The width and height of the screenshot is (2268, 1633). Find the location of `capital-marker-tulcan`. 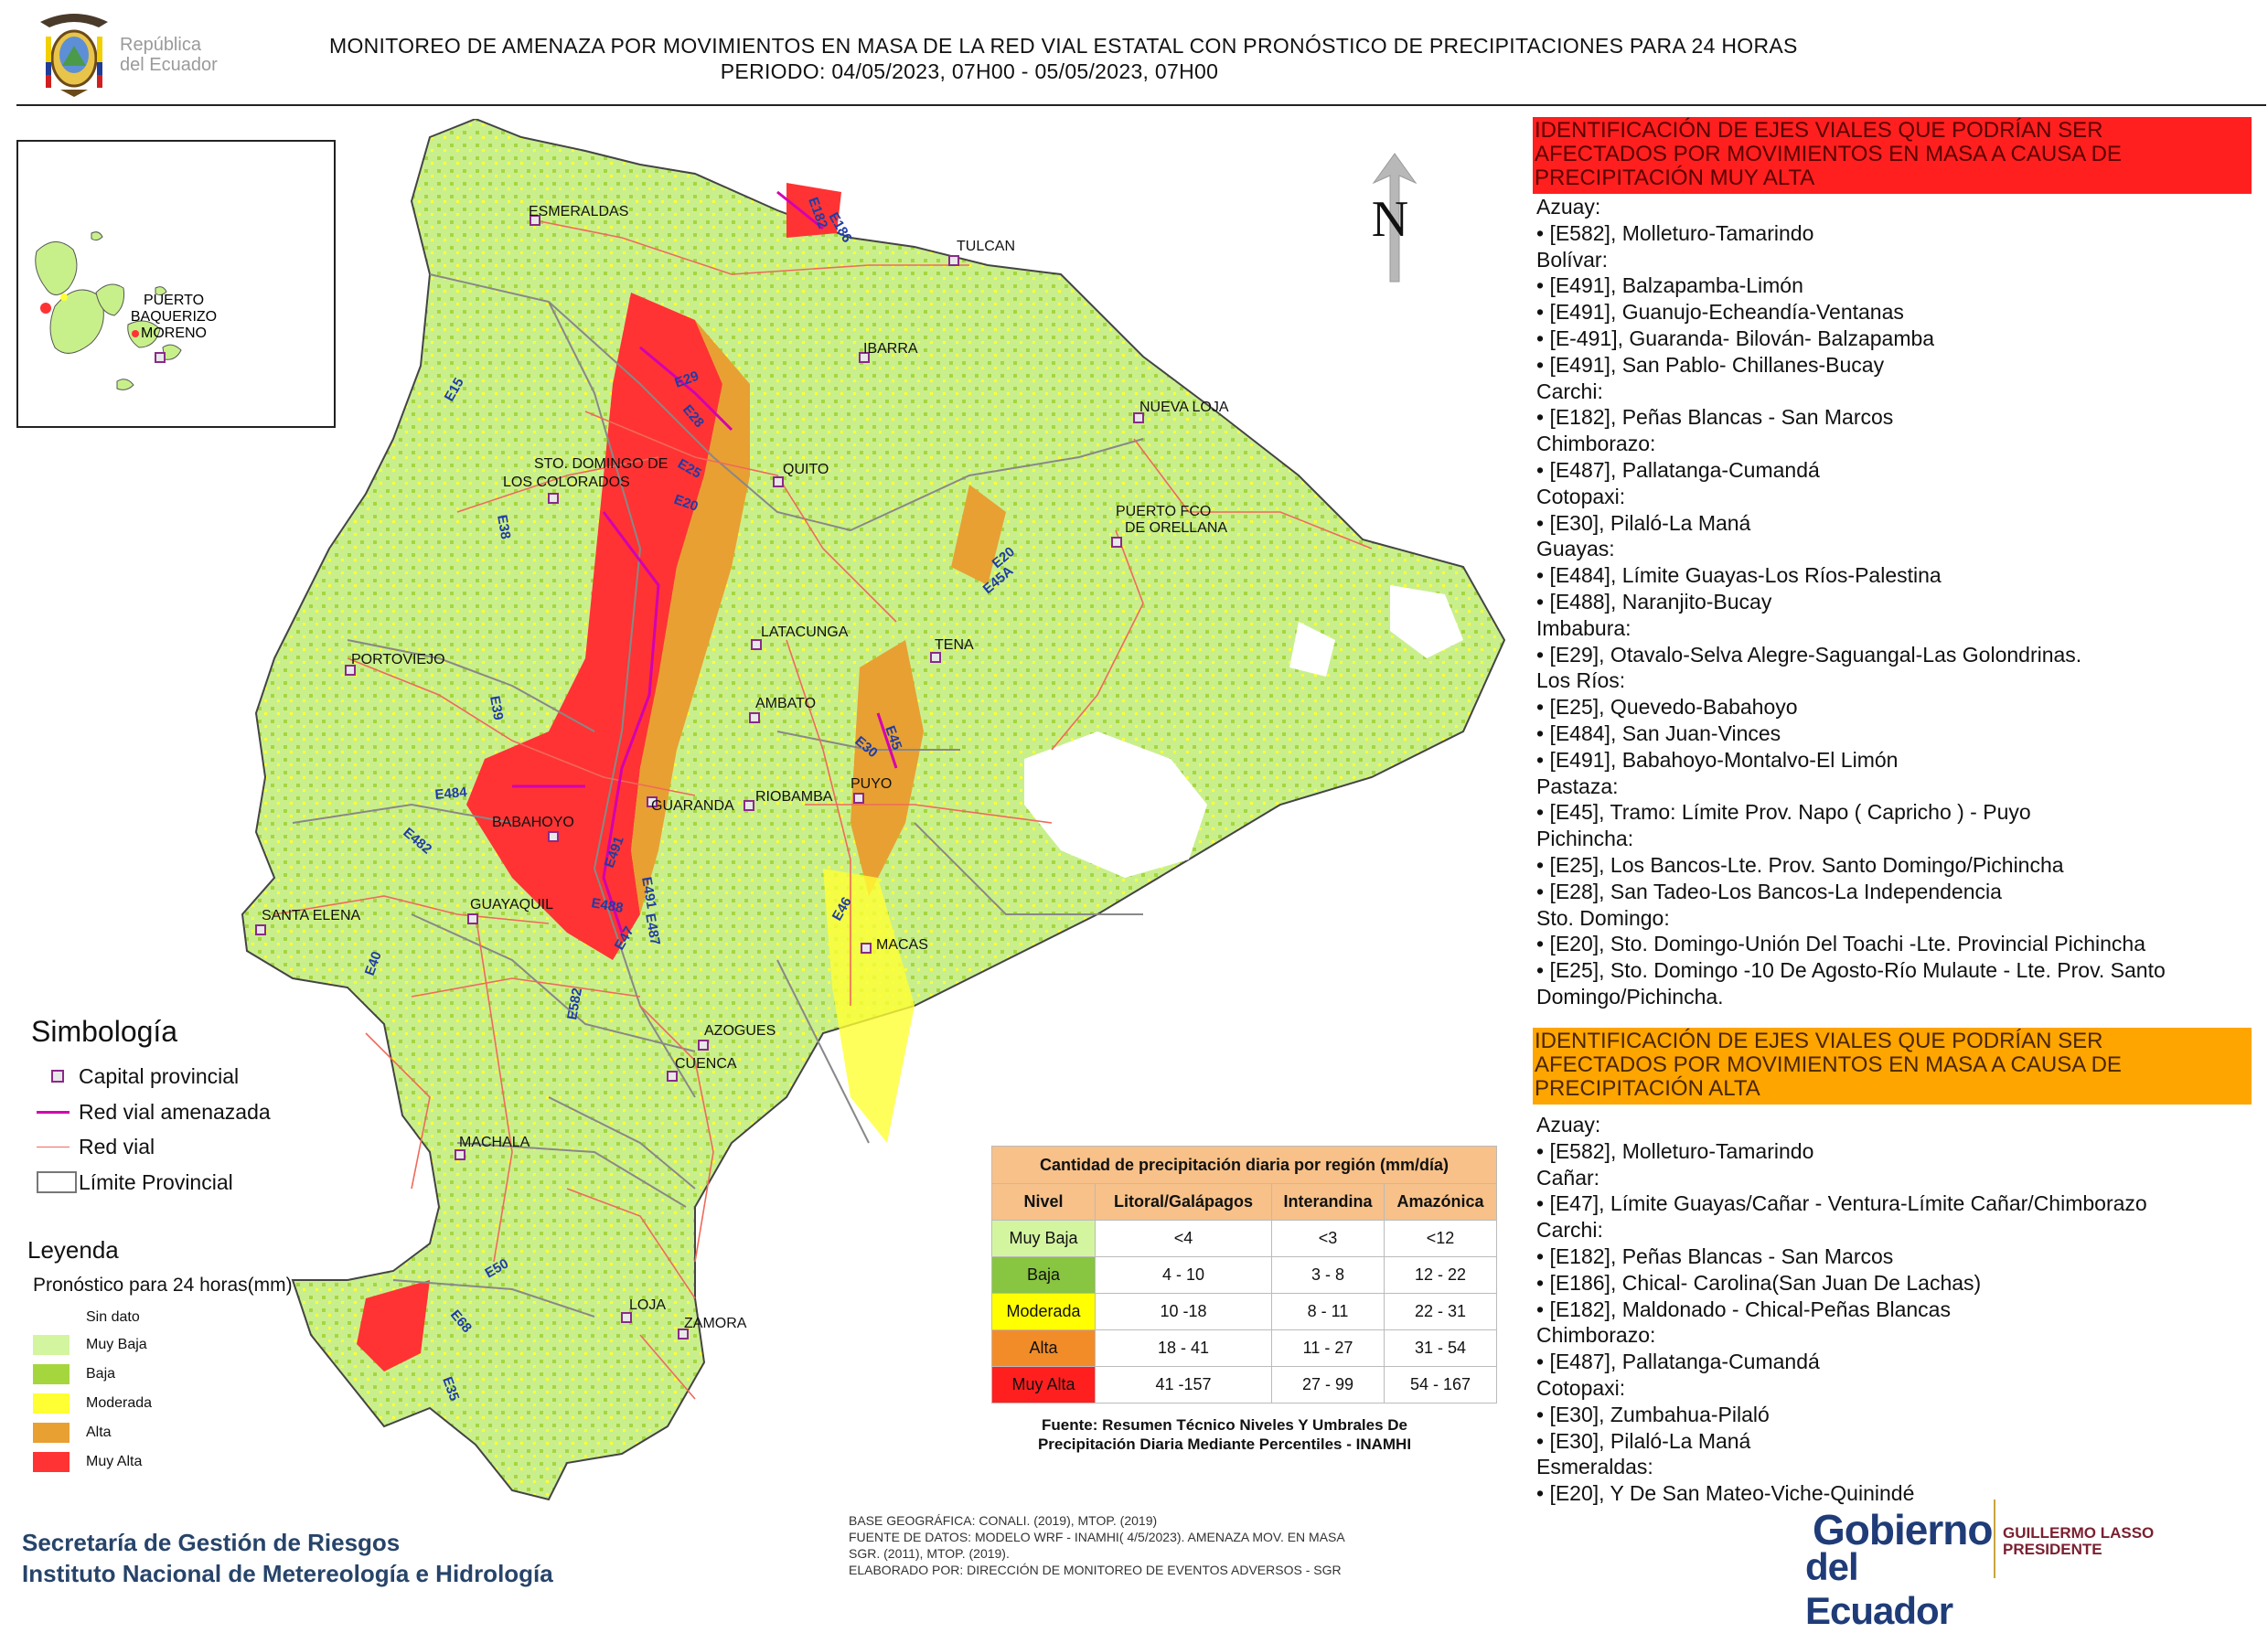

capital-marker-tulcan is located at coordinates (953, 260).